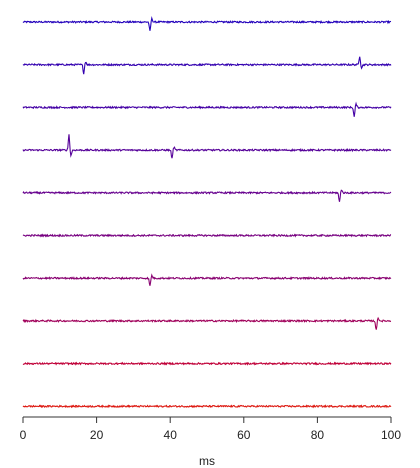 The image size is (420, 468). I want to click on x-tick-label: 0, so click(23, 435).